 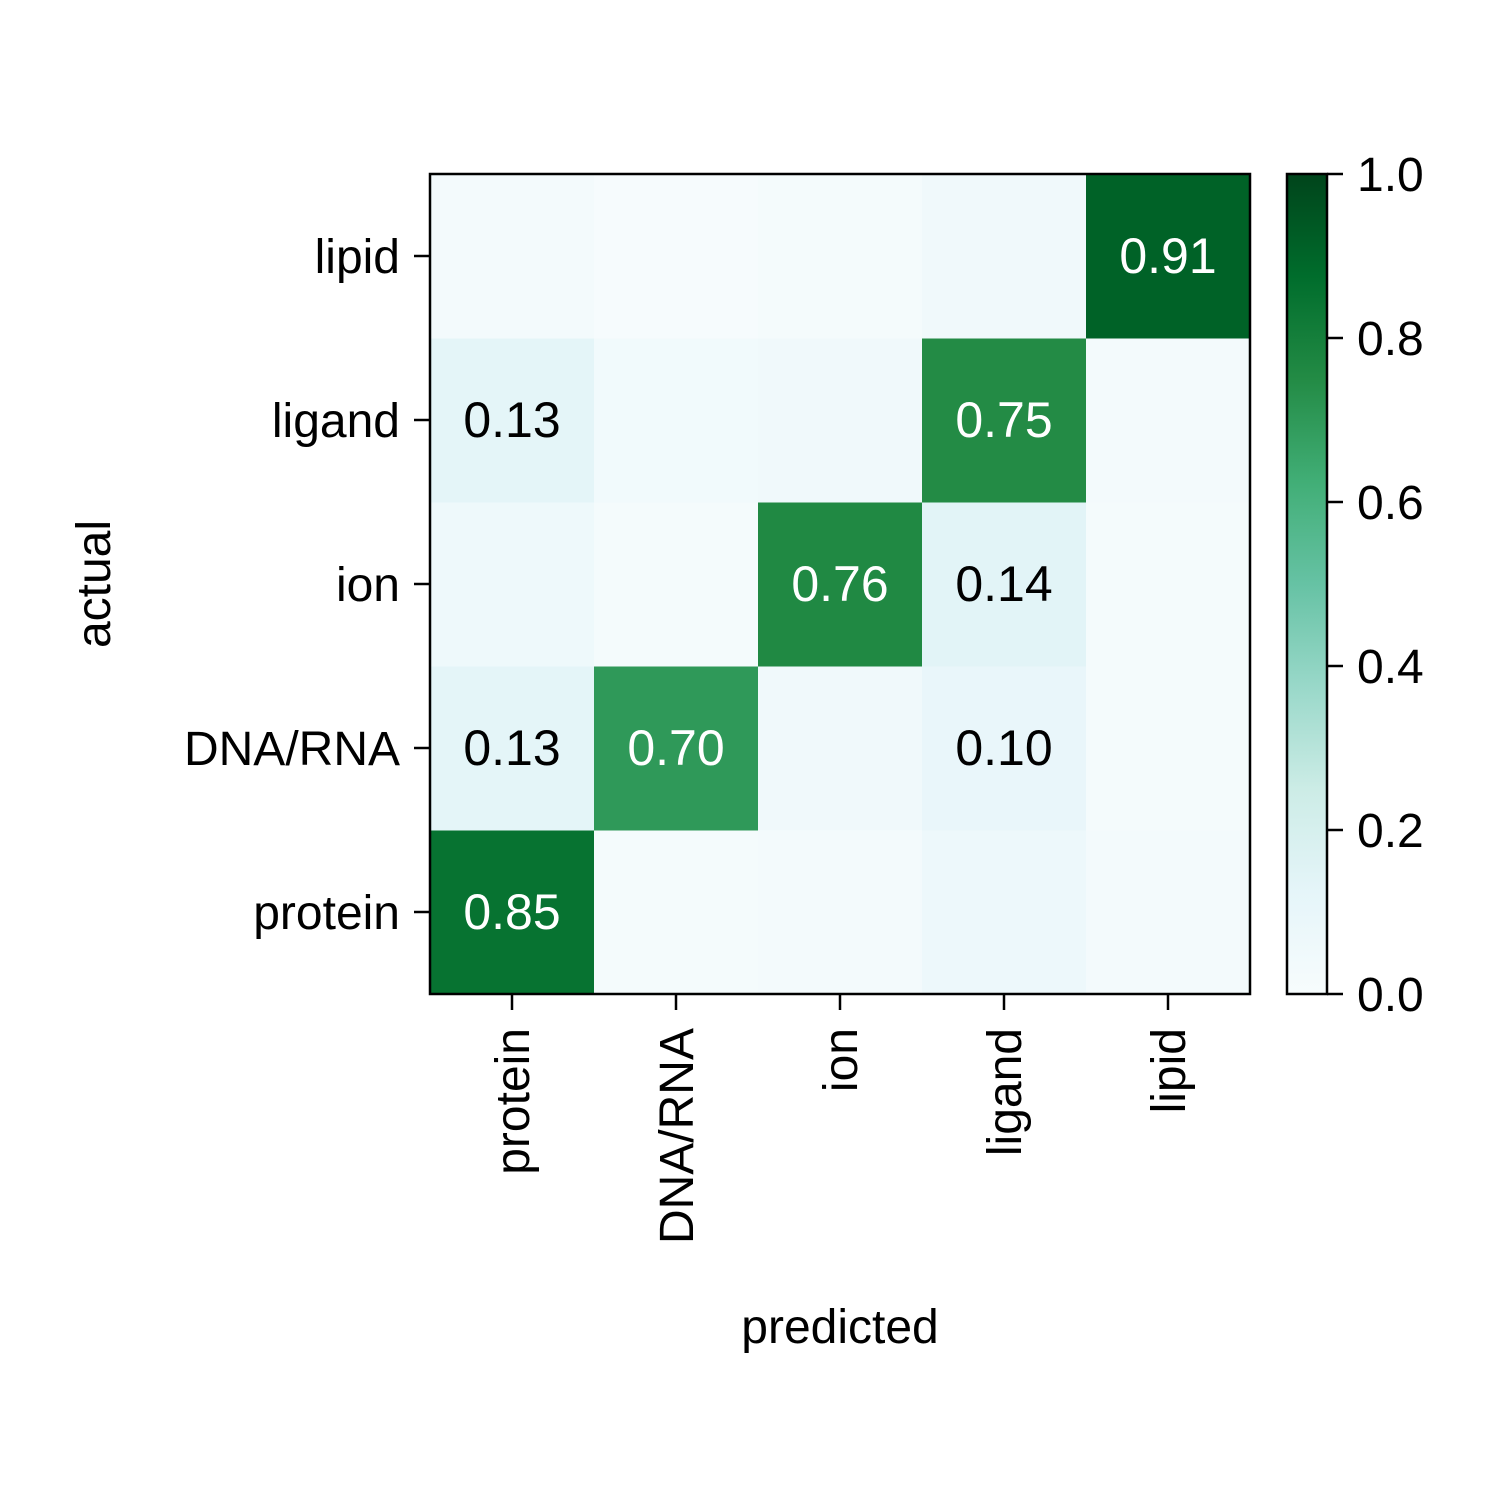 I want to click on cell-value-label: 0.76, so click(x=839, y=584).